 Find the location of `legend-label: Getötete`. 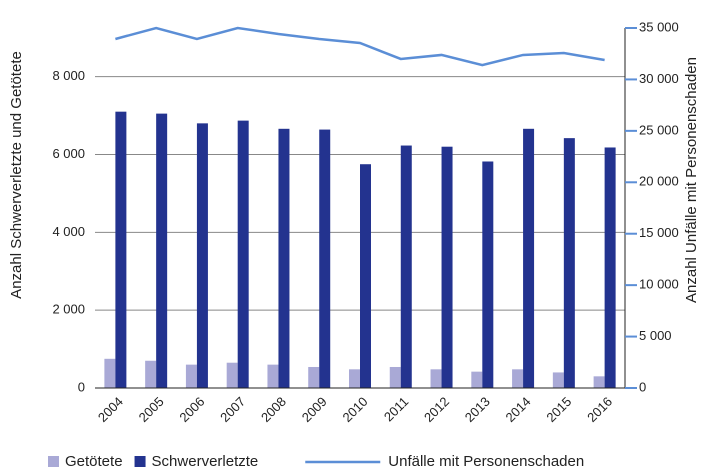

legend-label: Getötete is located at coordinates (94, 461).